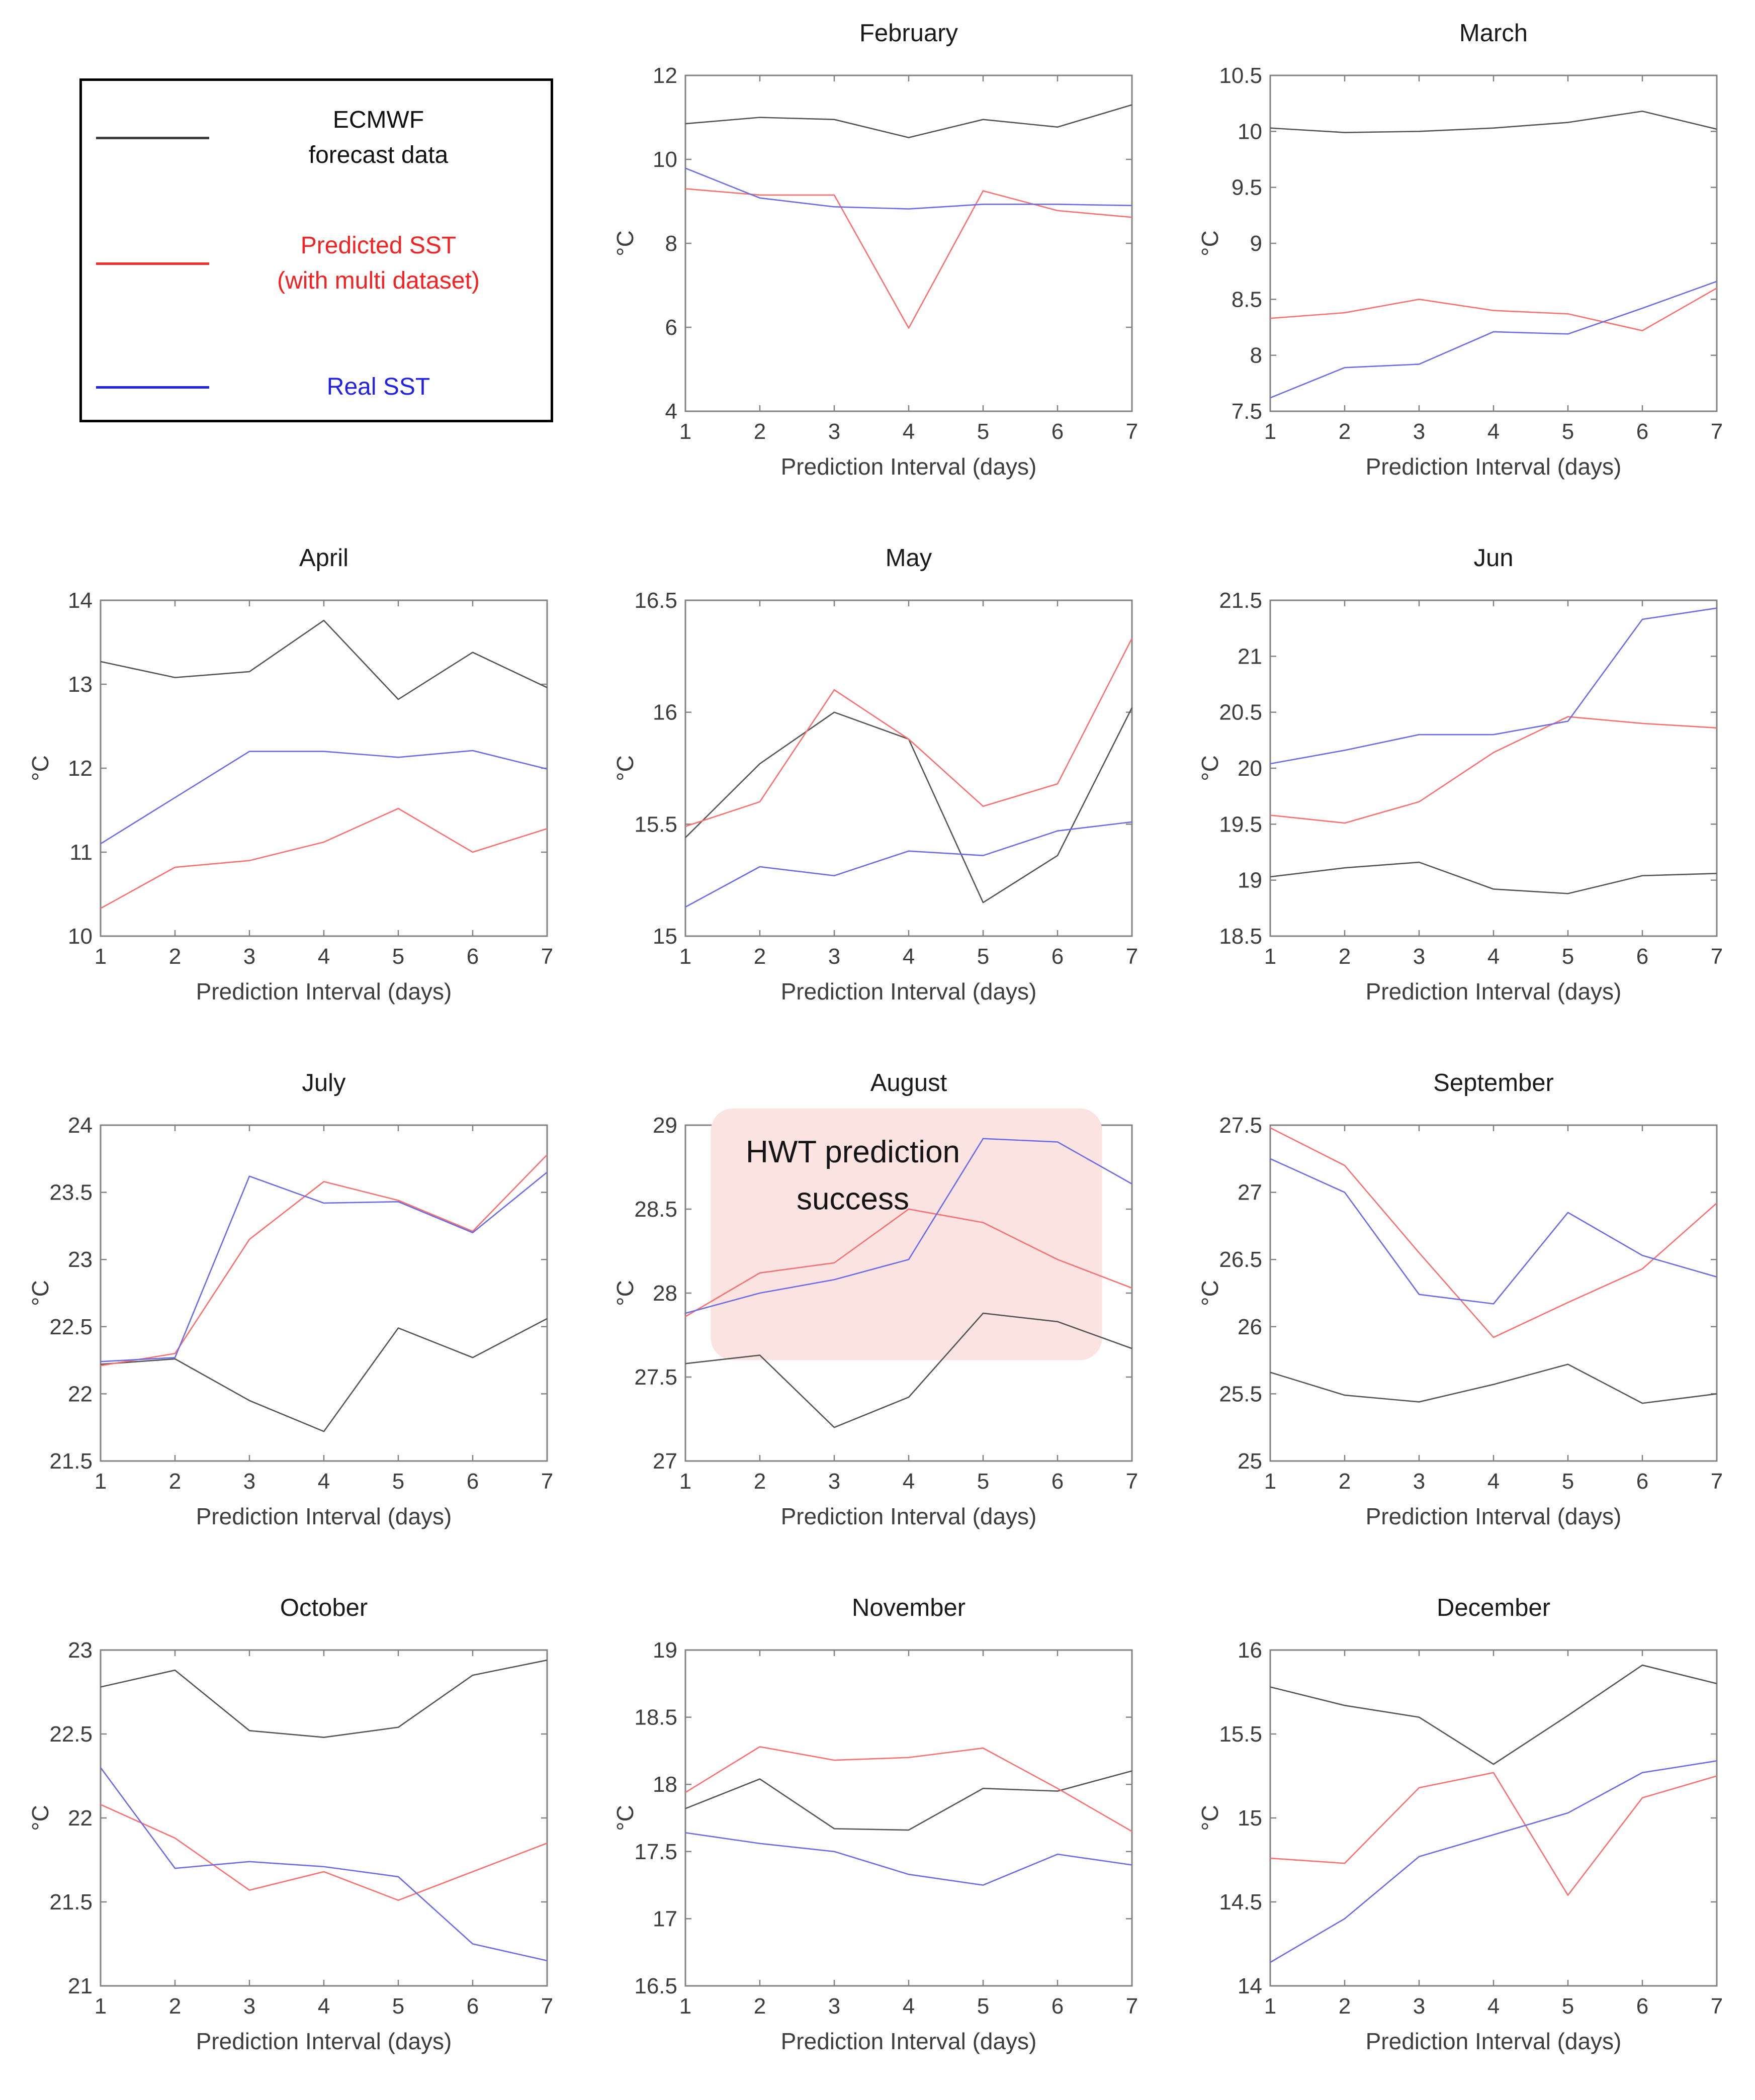  What do you see at coordinates (80, 768) in the screenshot?
I see `y-tick-label: 12` at bounding box center [80, 768].